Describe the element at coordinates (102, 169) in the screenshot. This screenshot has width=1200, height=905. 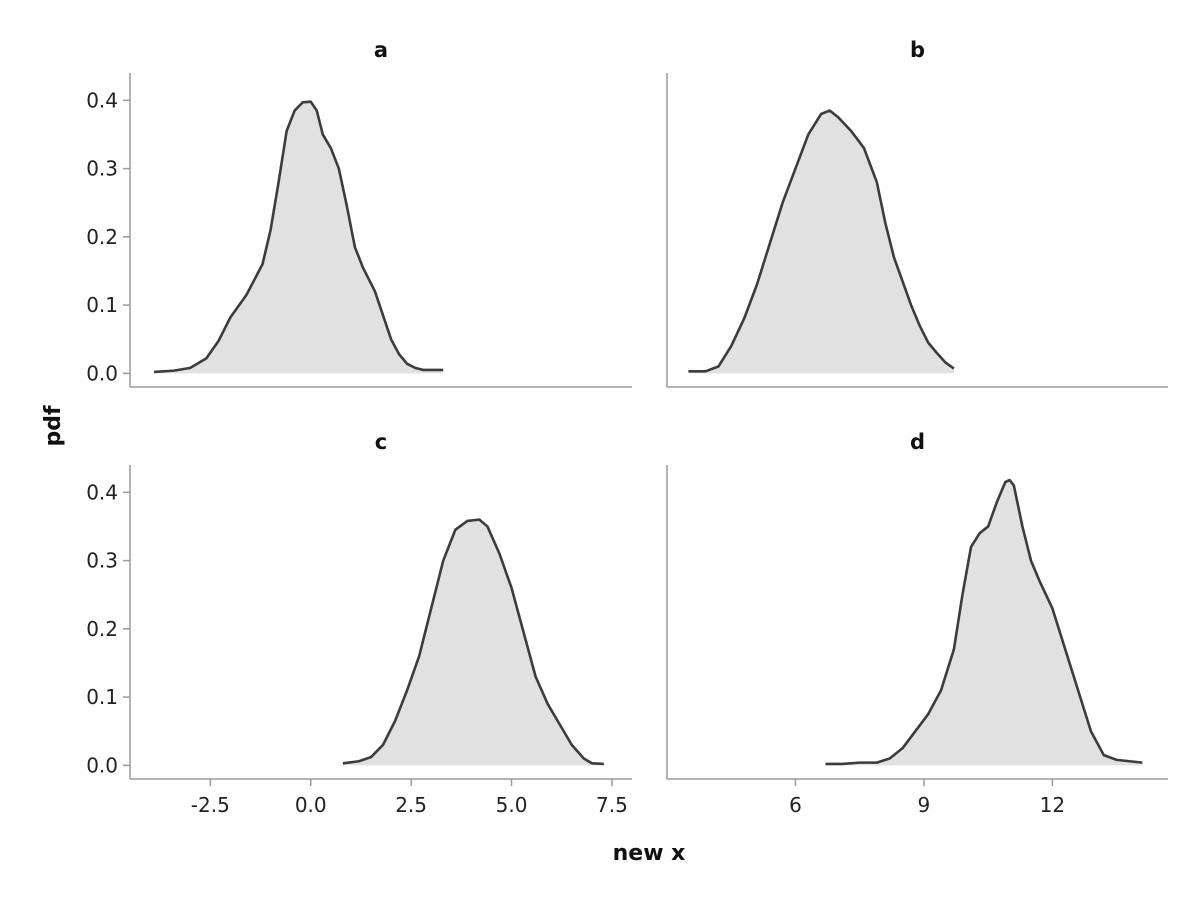
I see `y-tick-label-a-3: 0.3` at that location.